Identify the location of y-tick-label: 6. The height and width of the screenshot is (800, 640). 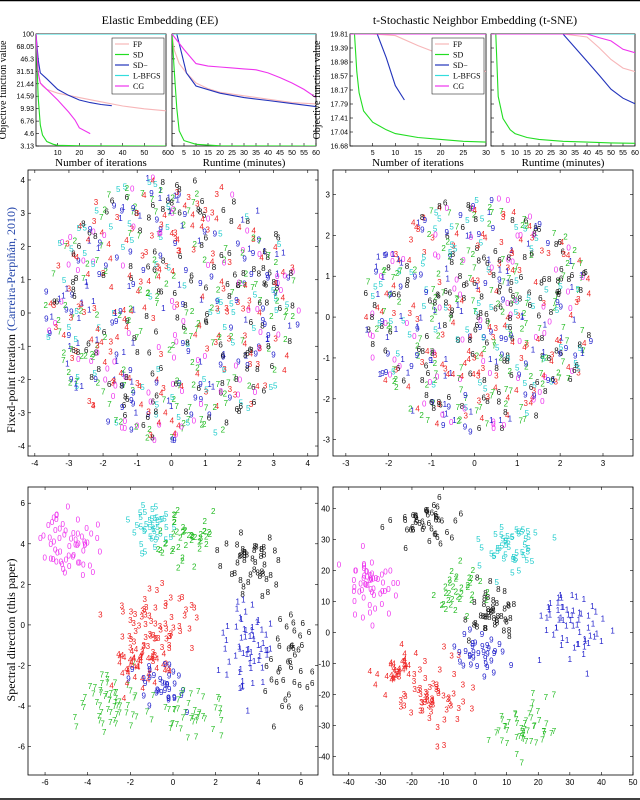
(23, 503).